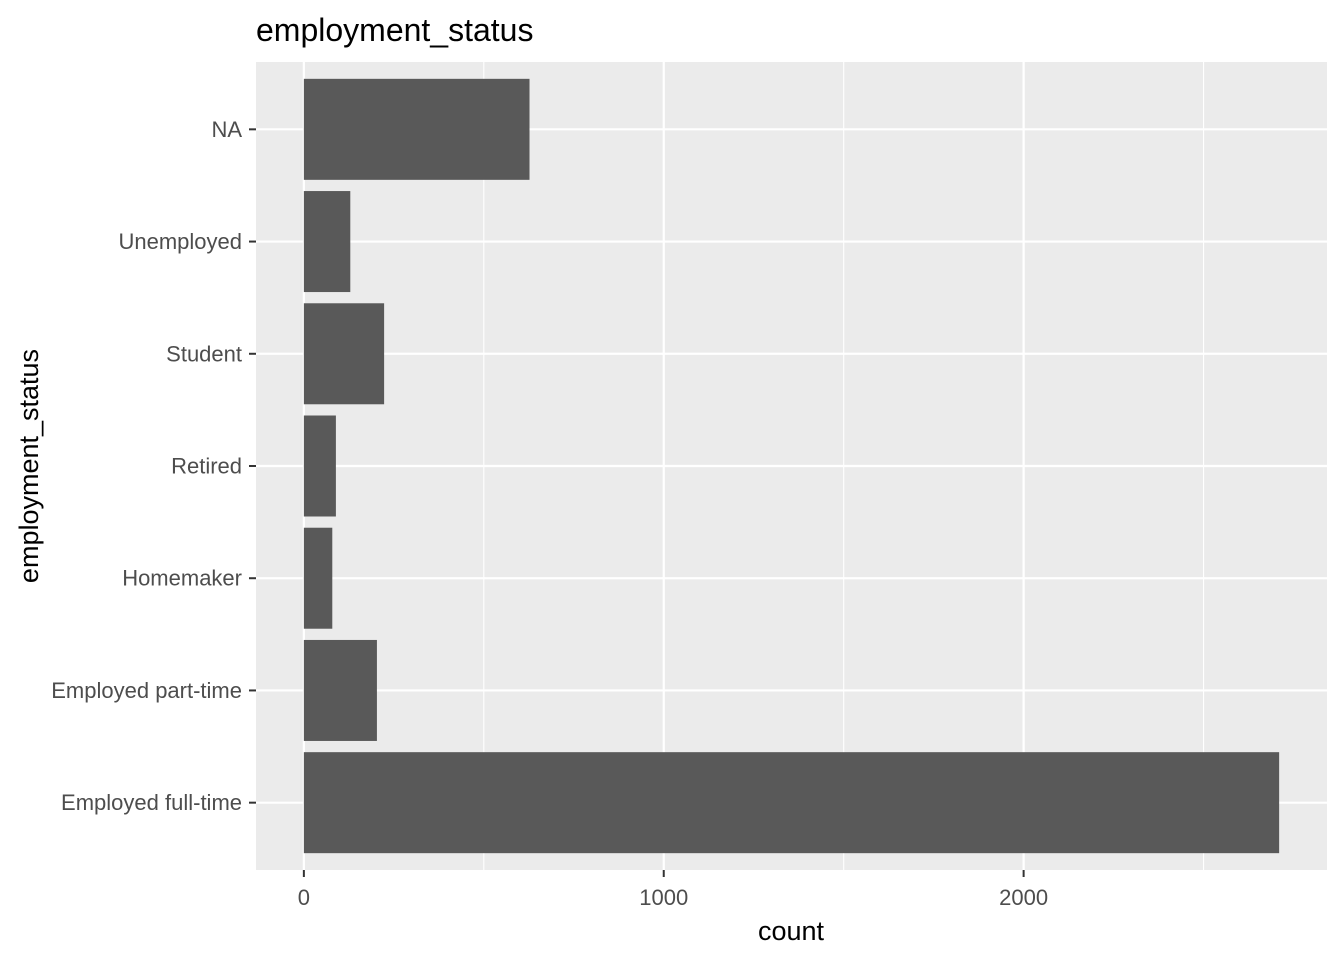 This screenshot has width=1344, height=960. What do you see at coordinates (663, 897) in the screenshot?
I see `x-tick-label: 1000` at bounding box center [663, 897].